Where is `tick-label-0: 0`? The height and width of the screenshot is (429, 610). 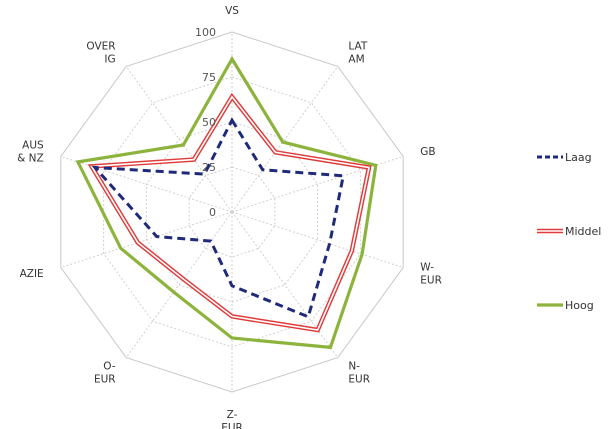 tick-label-0: 0 is located at coordinates (212, 212).